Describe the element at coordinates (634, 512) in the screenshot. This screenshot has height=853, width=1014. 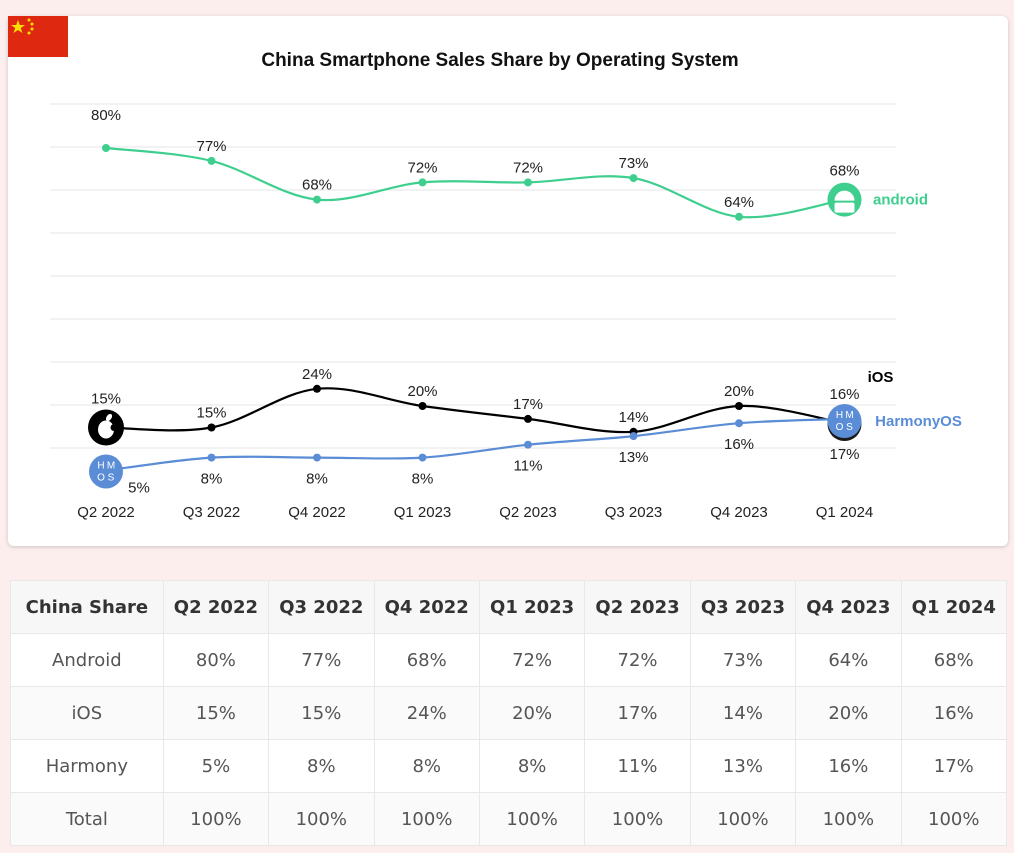
I see `x-tick-label: Q3 2023` at that location.